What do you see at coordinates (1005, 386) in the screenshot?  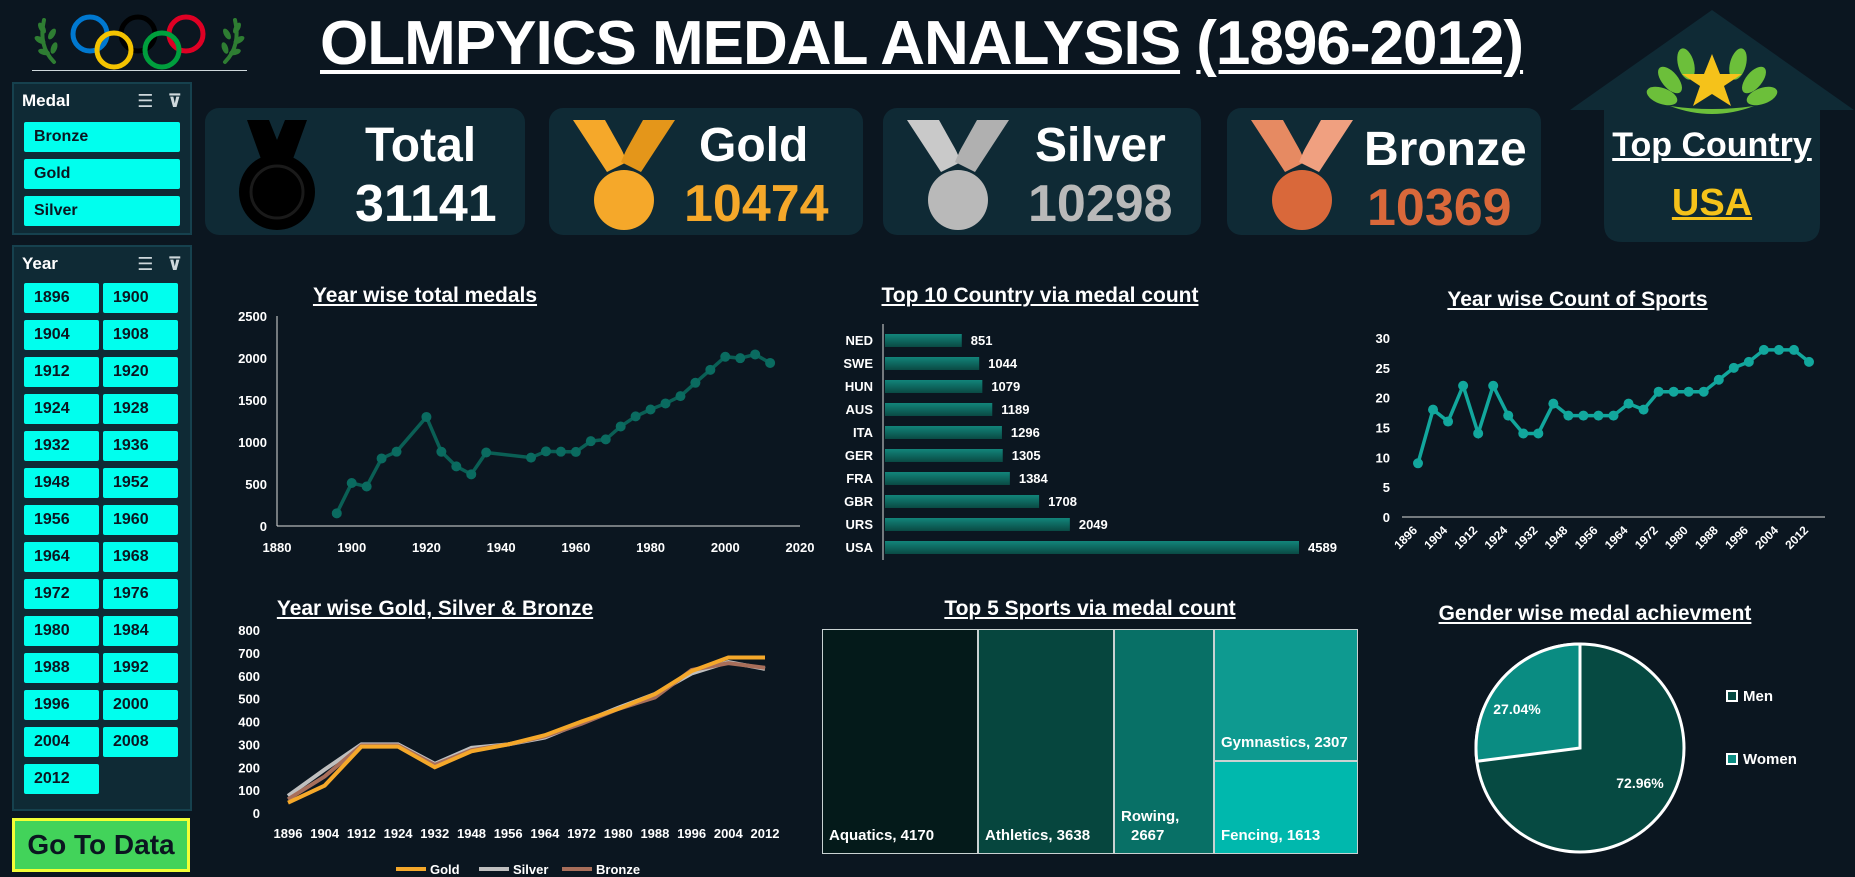 I see `country-bar-value: 1079` at bounding box center [1005, 386].